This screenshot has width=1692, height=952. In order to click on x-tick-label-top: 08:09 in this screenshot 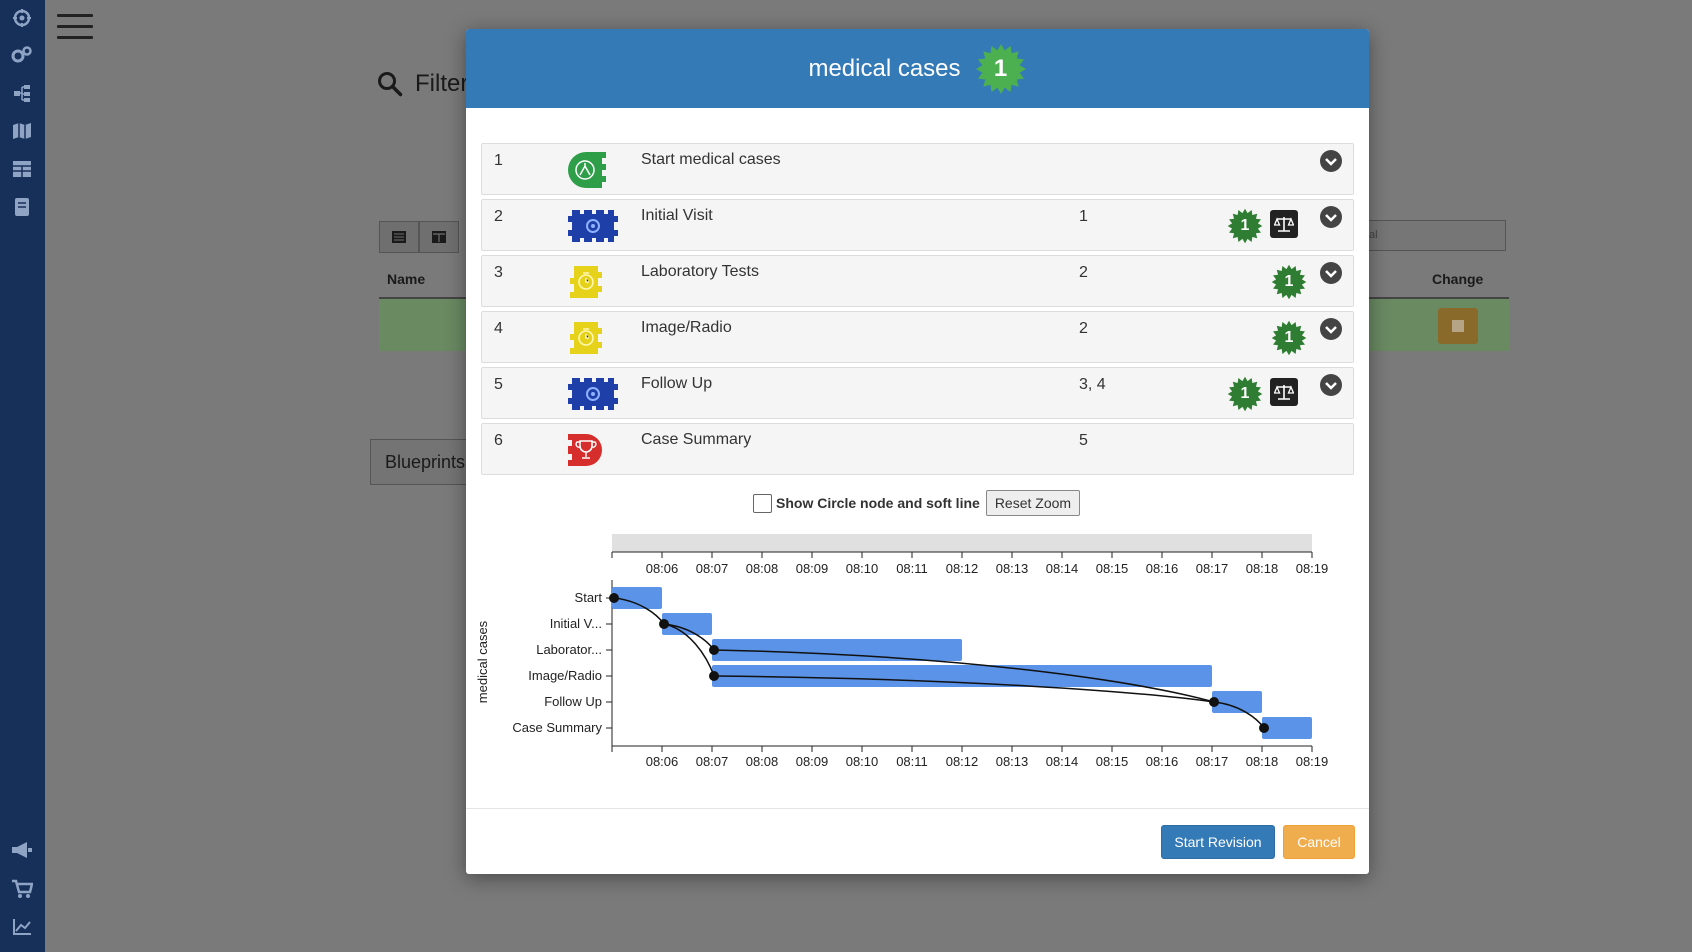, I will do `click(812, 568)`.